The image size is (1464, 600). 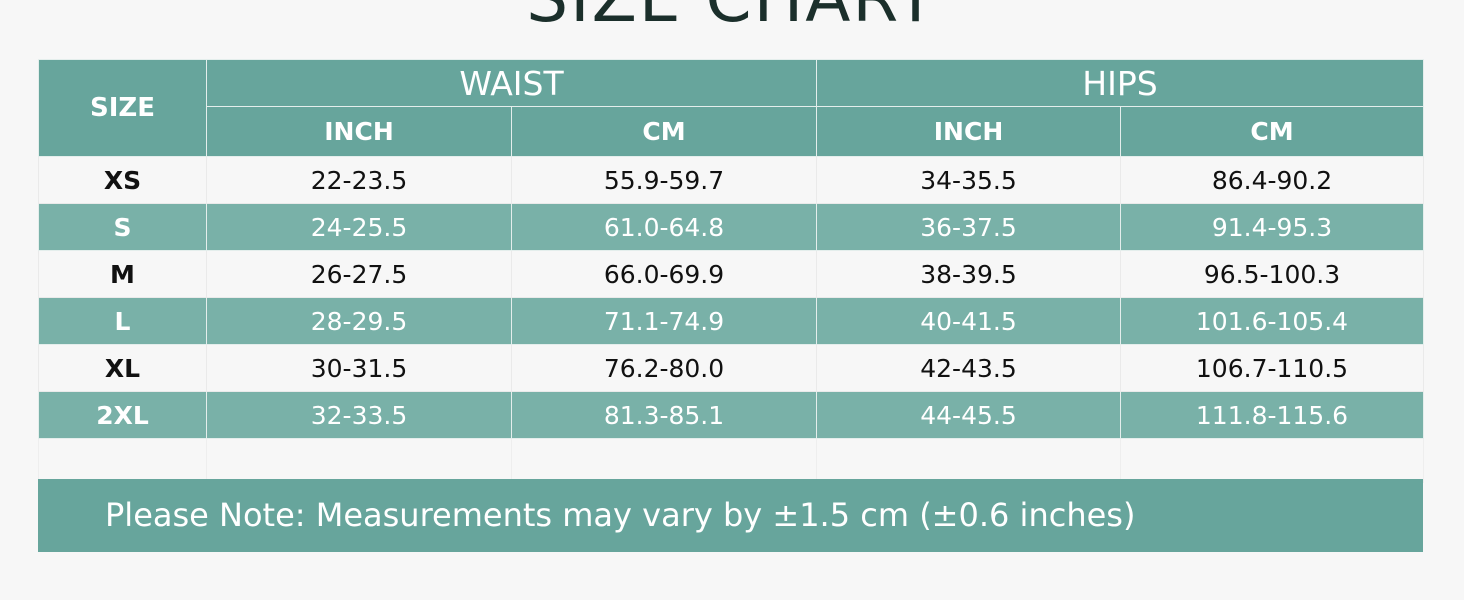 What do you see at coordinates (122, 108) in the screenshot?
I see `size-header: SIZE` at bounding box center [122, 108].